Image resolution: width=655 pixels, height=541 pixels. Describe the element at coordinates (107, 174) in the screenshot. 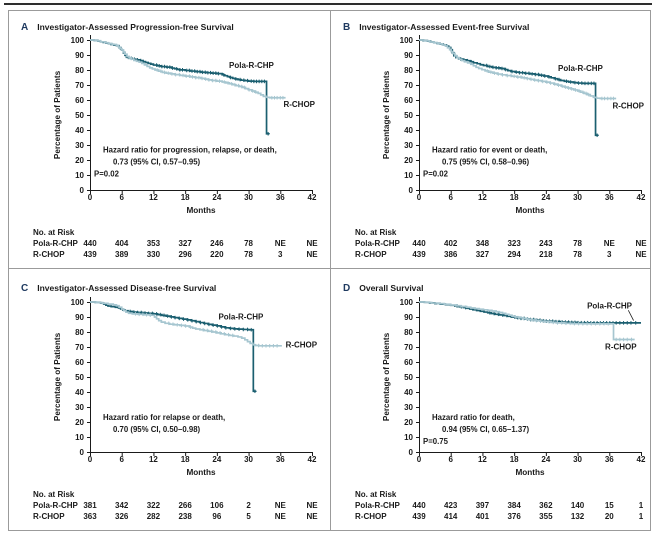

I see `annotation-line: P=0.02` at that location.